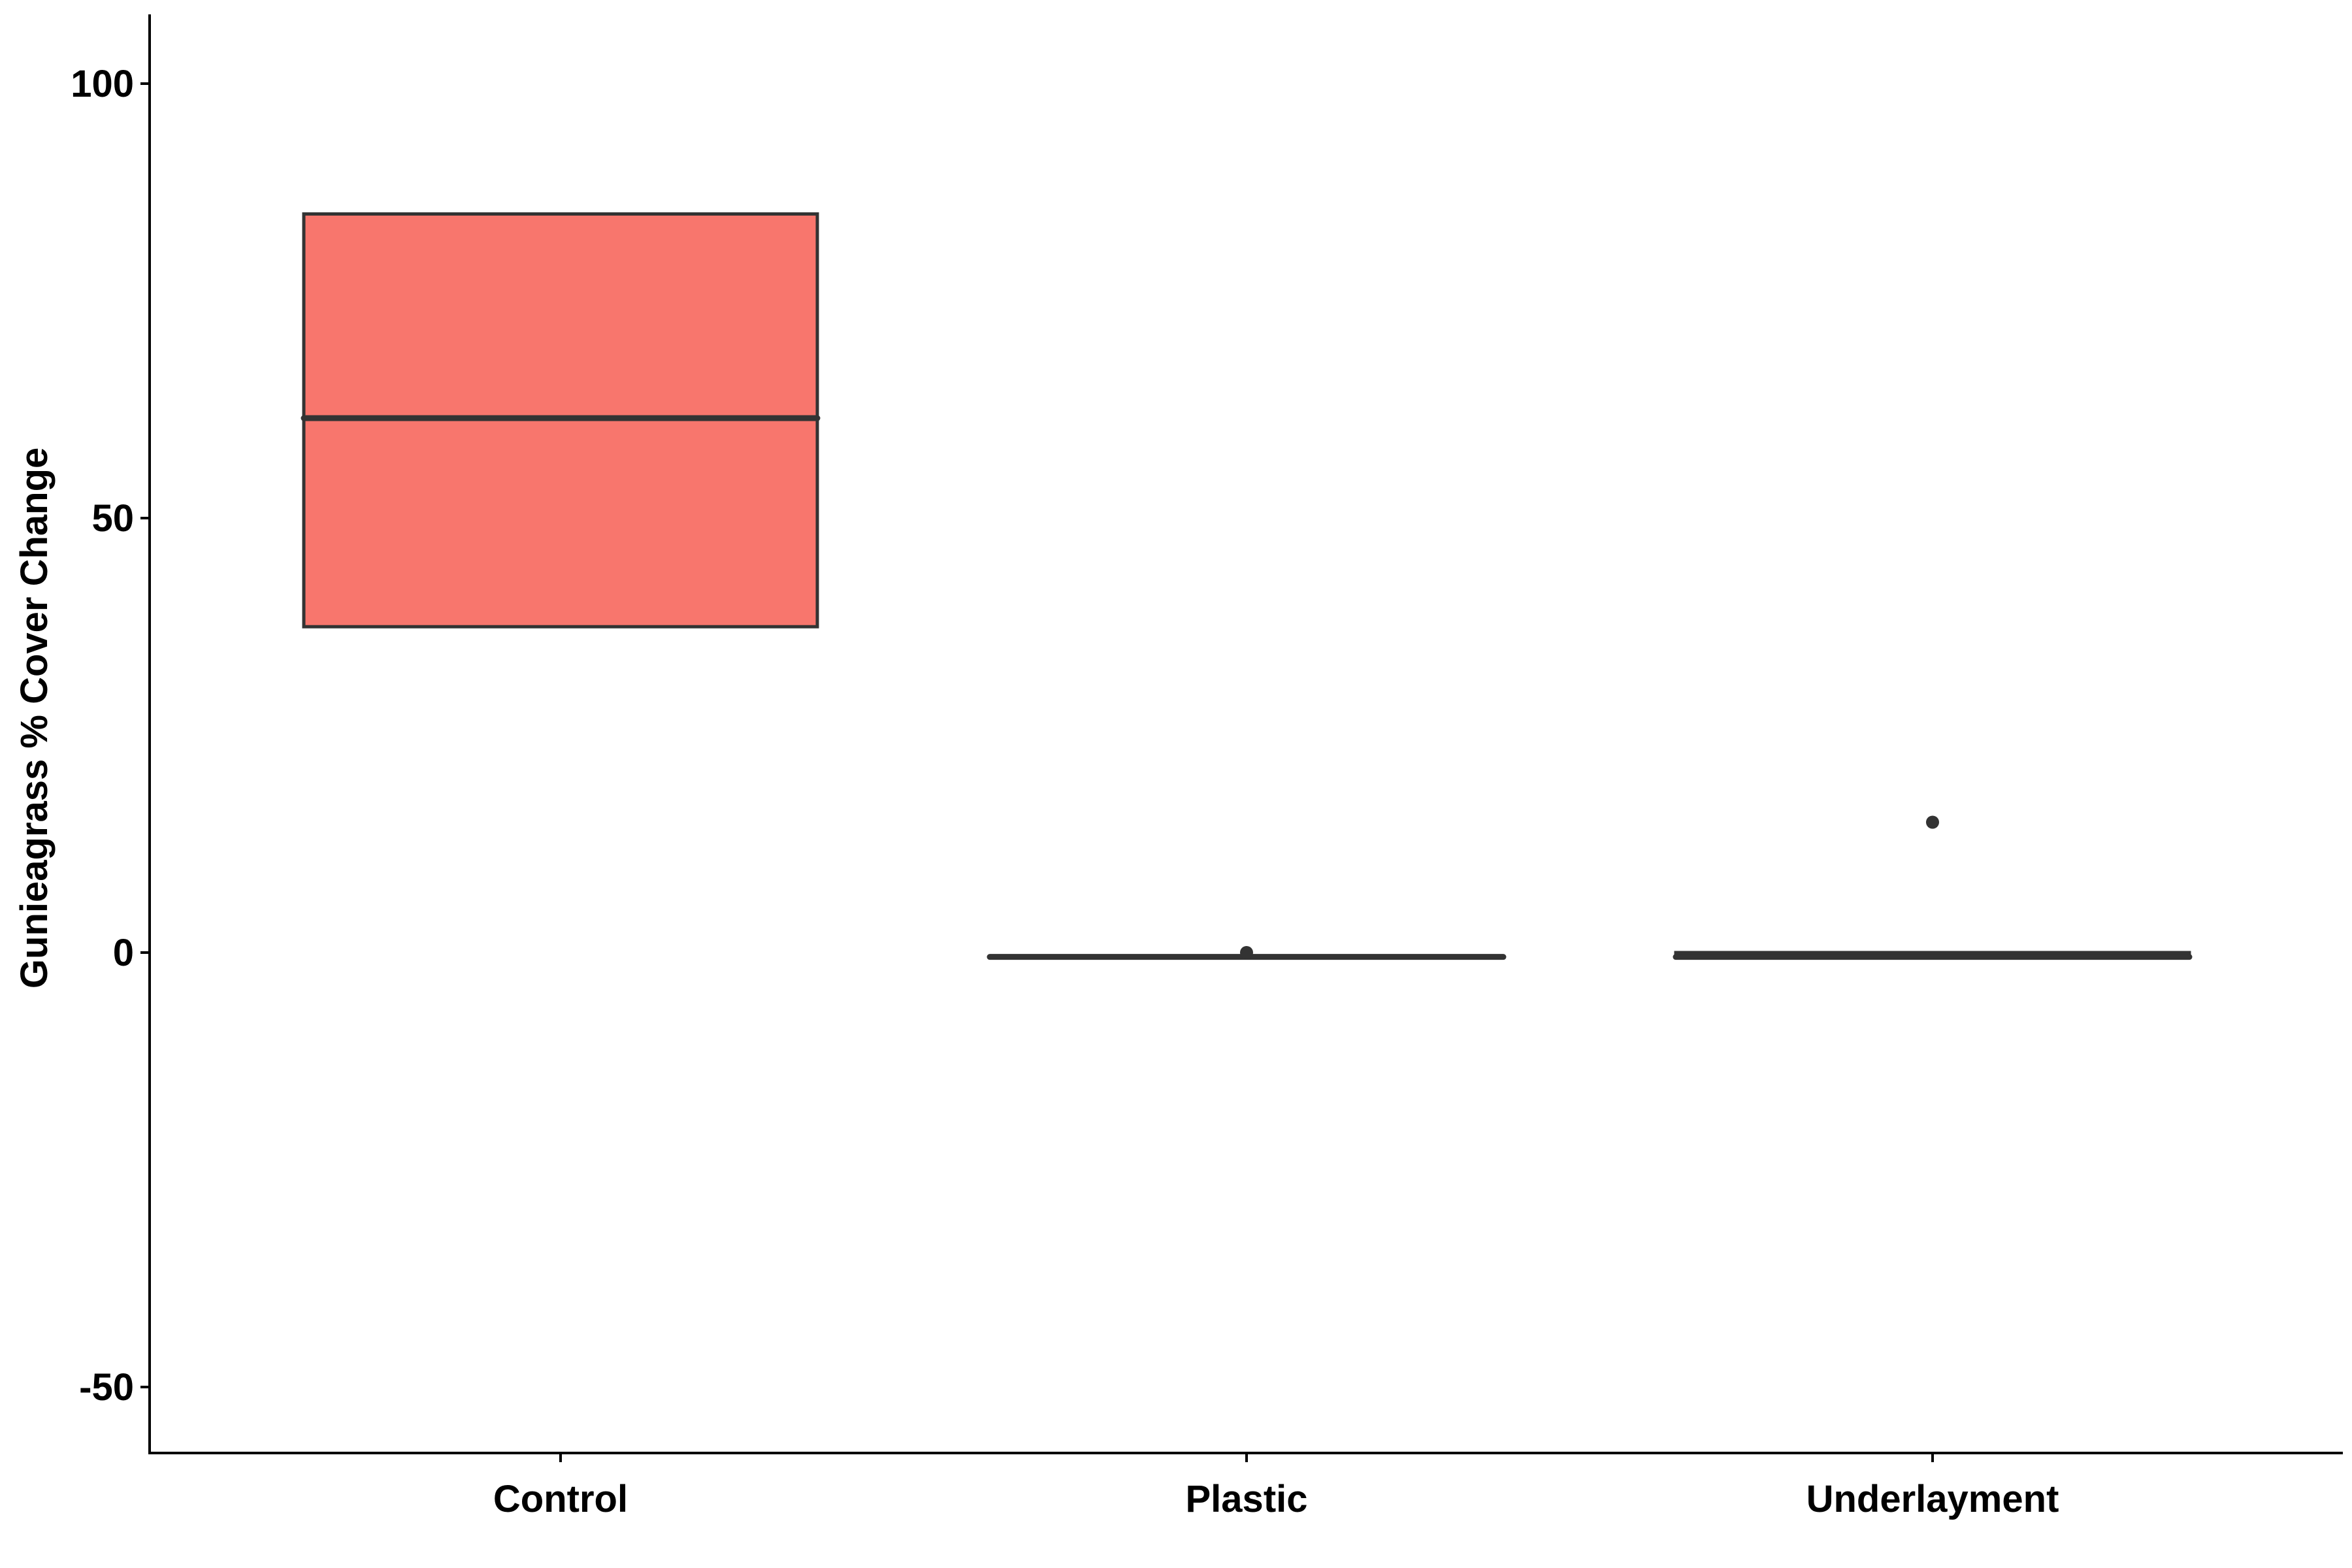 The height and width of the screenshot is (1568, 2352). I want to click on y-tick-label-0: -50, so click(106, 1387).